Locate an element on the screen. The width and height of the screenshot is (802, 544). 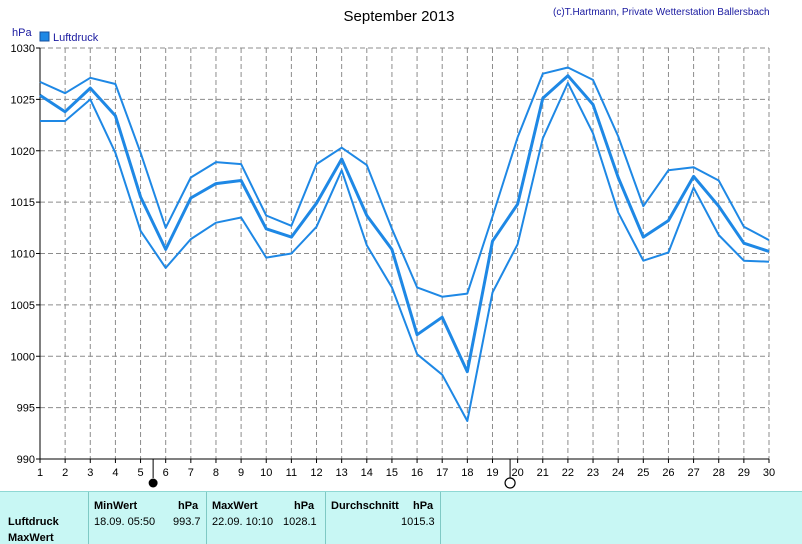
x-tick-label: 20 is located at coordinates (517, 473).